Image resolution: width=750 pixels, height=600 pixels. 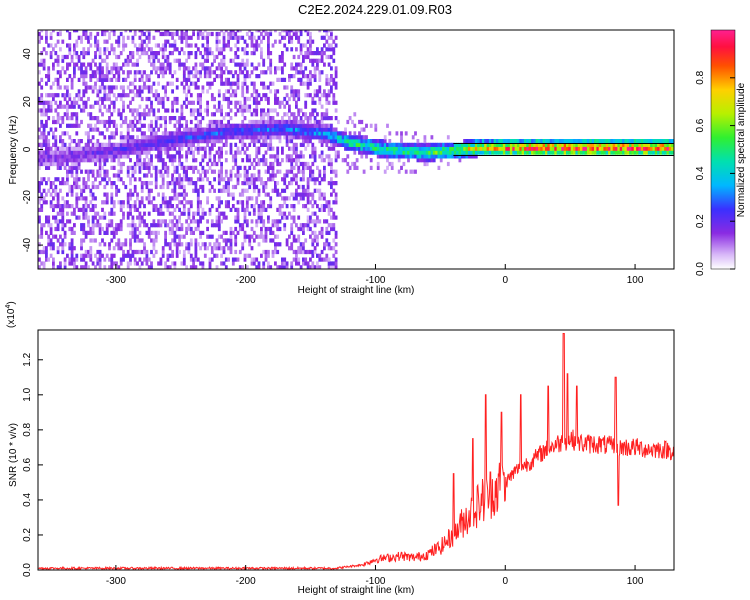 I want to click on colorbar-gradient, so click(x=723, y=149).